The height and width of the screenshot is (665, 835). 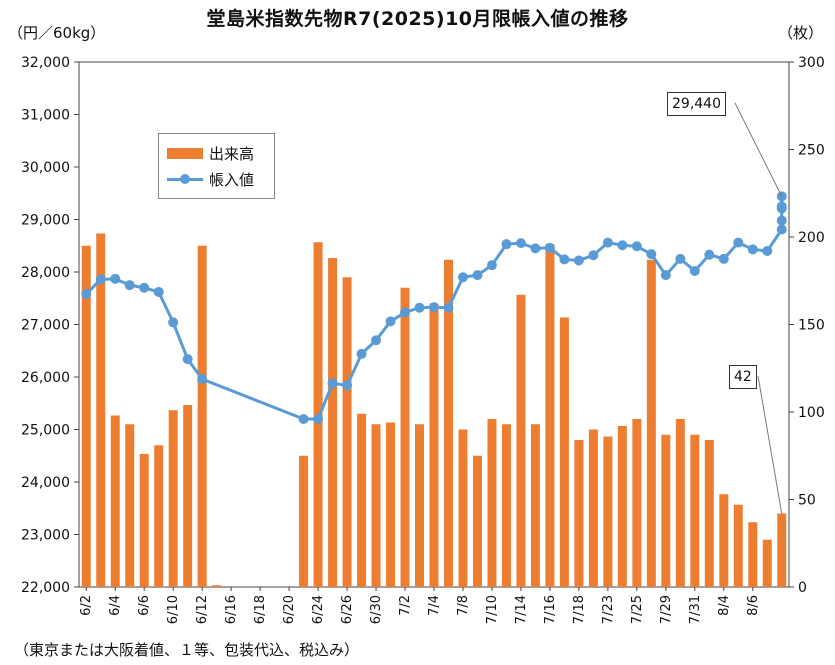 I want to click on callout-leader-price, so click(x=758, y=149).